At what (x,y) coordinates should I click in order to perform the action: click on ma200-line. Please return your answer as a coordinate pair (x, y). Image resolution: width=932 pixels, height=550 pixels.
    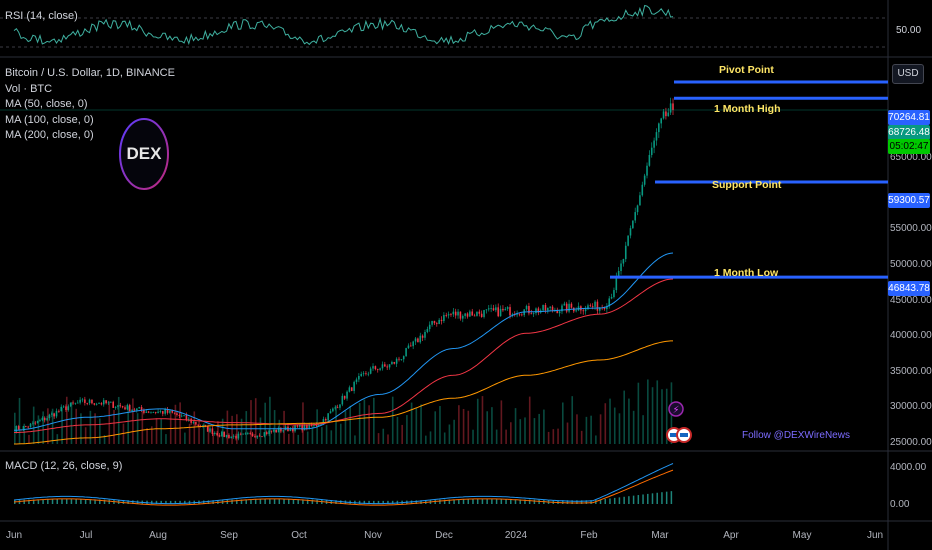
    Looking at the image, I should click on (343, 392).